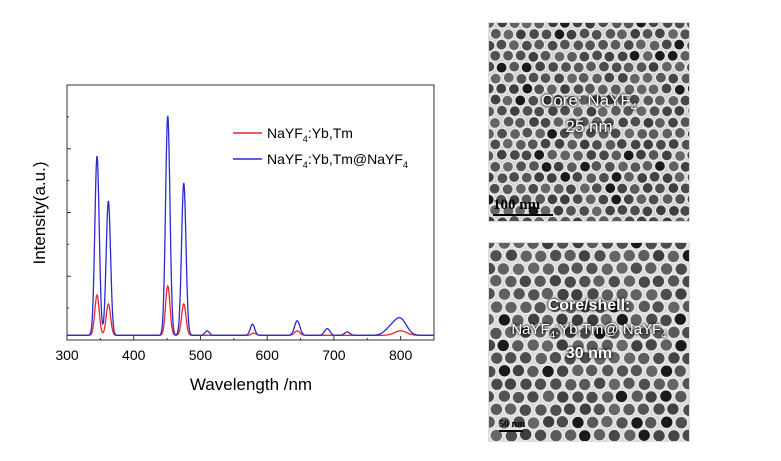  I want to click on x-tick-label: 300, so click(67, 355).